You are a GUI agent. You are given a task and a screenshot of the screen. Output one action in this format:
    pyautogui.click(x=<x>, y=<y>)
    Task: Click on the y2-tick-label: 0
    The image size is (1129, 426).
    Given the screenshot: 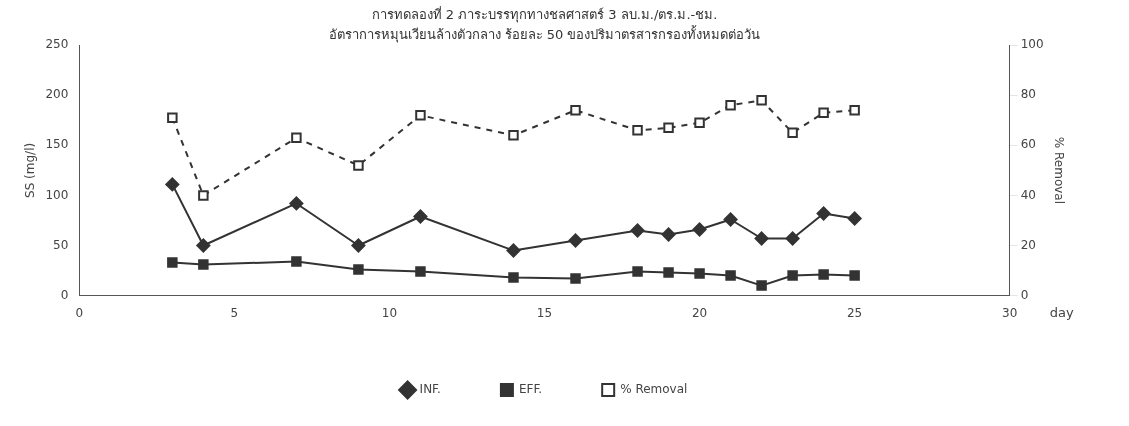 What is the action you would take?
    pyautogui.click(x=1024, y=294)
    